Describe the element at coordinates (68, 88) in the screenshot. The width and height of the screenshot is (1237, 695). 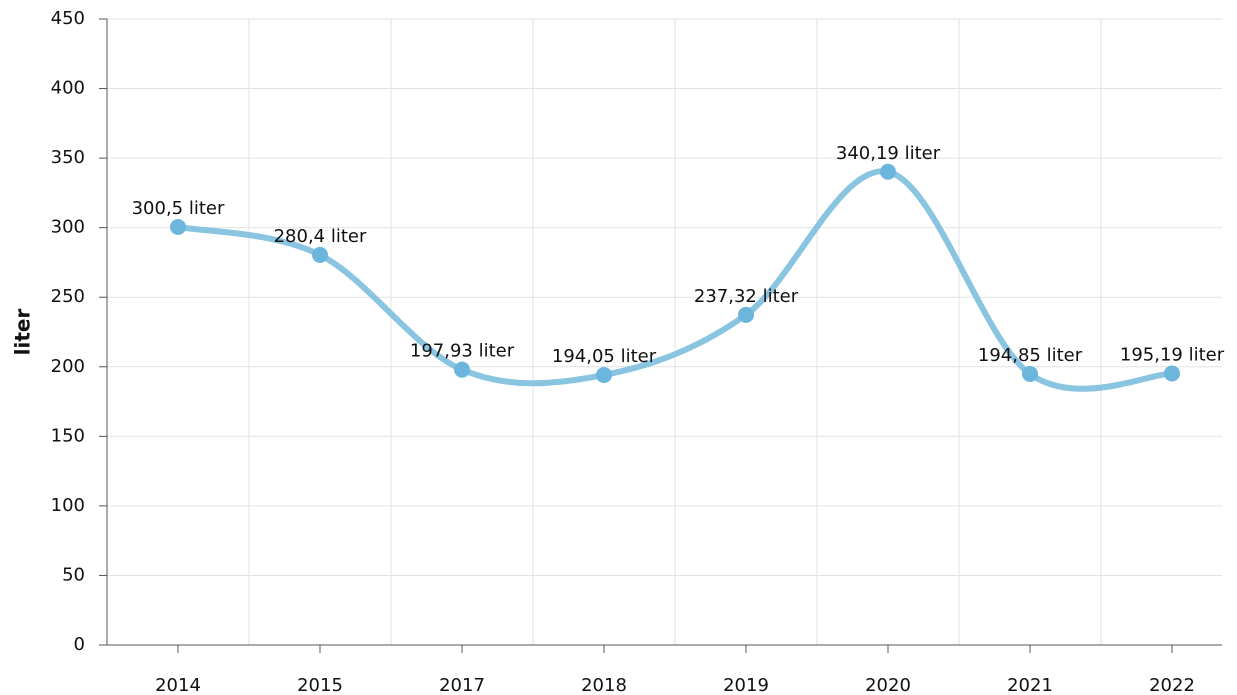
I see `y-tick-label: 400` at that location.